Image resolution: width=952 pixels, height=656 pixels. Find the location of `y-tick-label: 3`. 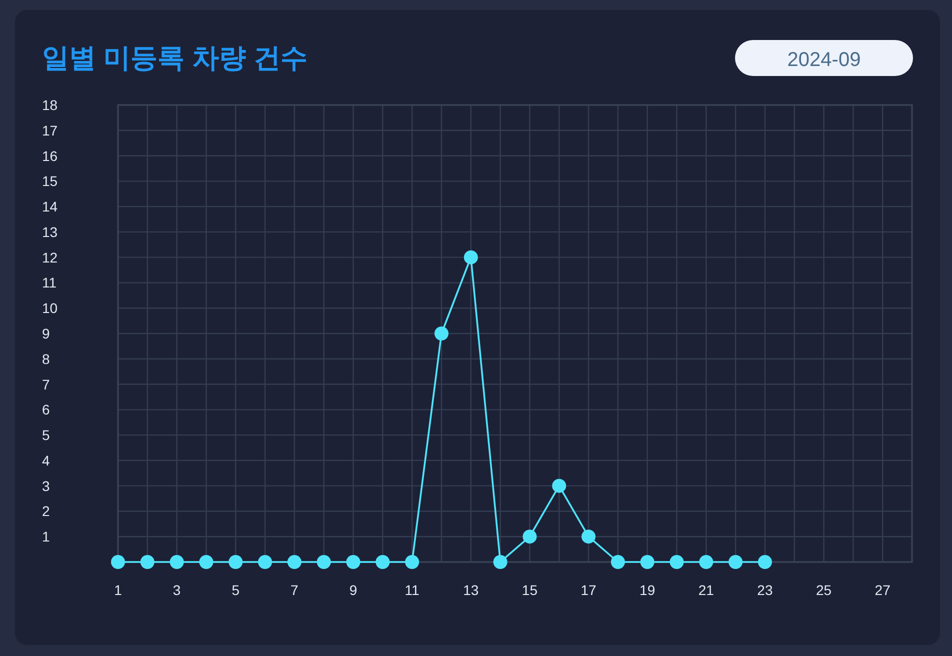

y-tick-label: 3 is located at coordinates (46, 486).